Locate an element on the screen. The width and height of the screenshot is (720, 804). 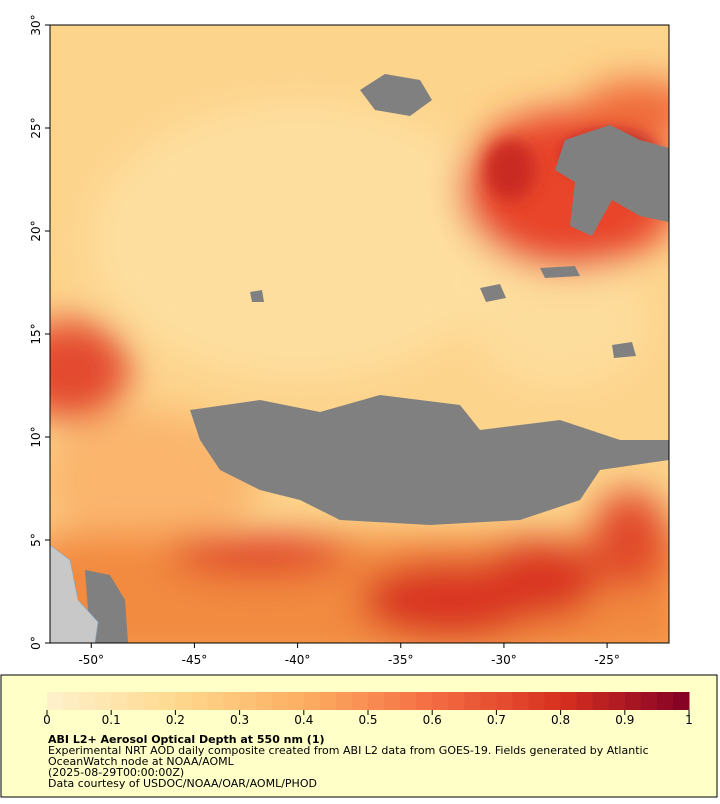
colorbar-tick-label: 1 is located at coordinates (689, 720).